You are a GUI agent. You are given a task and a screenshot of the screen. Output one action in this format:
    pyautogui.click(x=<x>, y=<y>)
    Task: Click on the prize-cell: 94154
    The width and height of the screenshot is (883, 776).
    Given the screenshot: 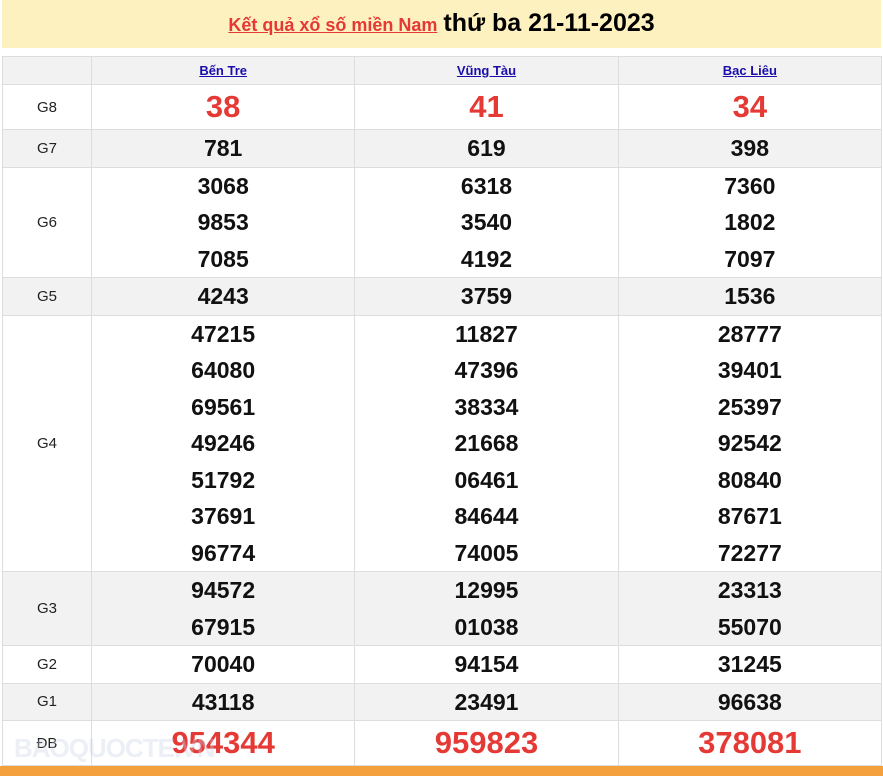 What is the action you would take?
    pyautogui.click(x=486, y=664)
    